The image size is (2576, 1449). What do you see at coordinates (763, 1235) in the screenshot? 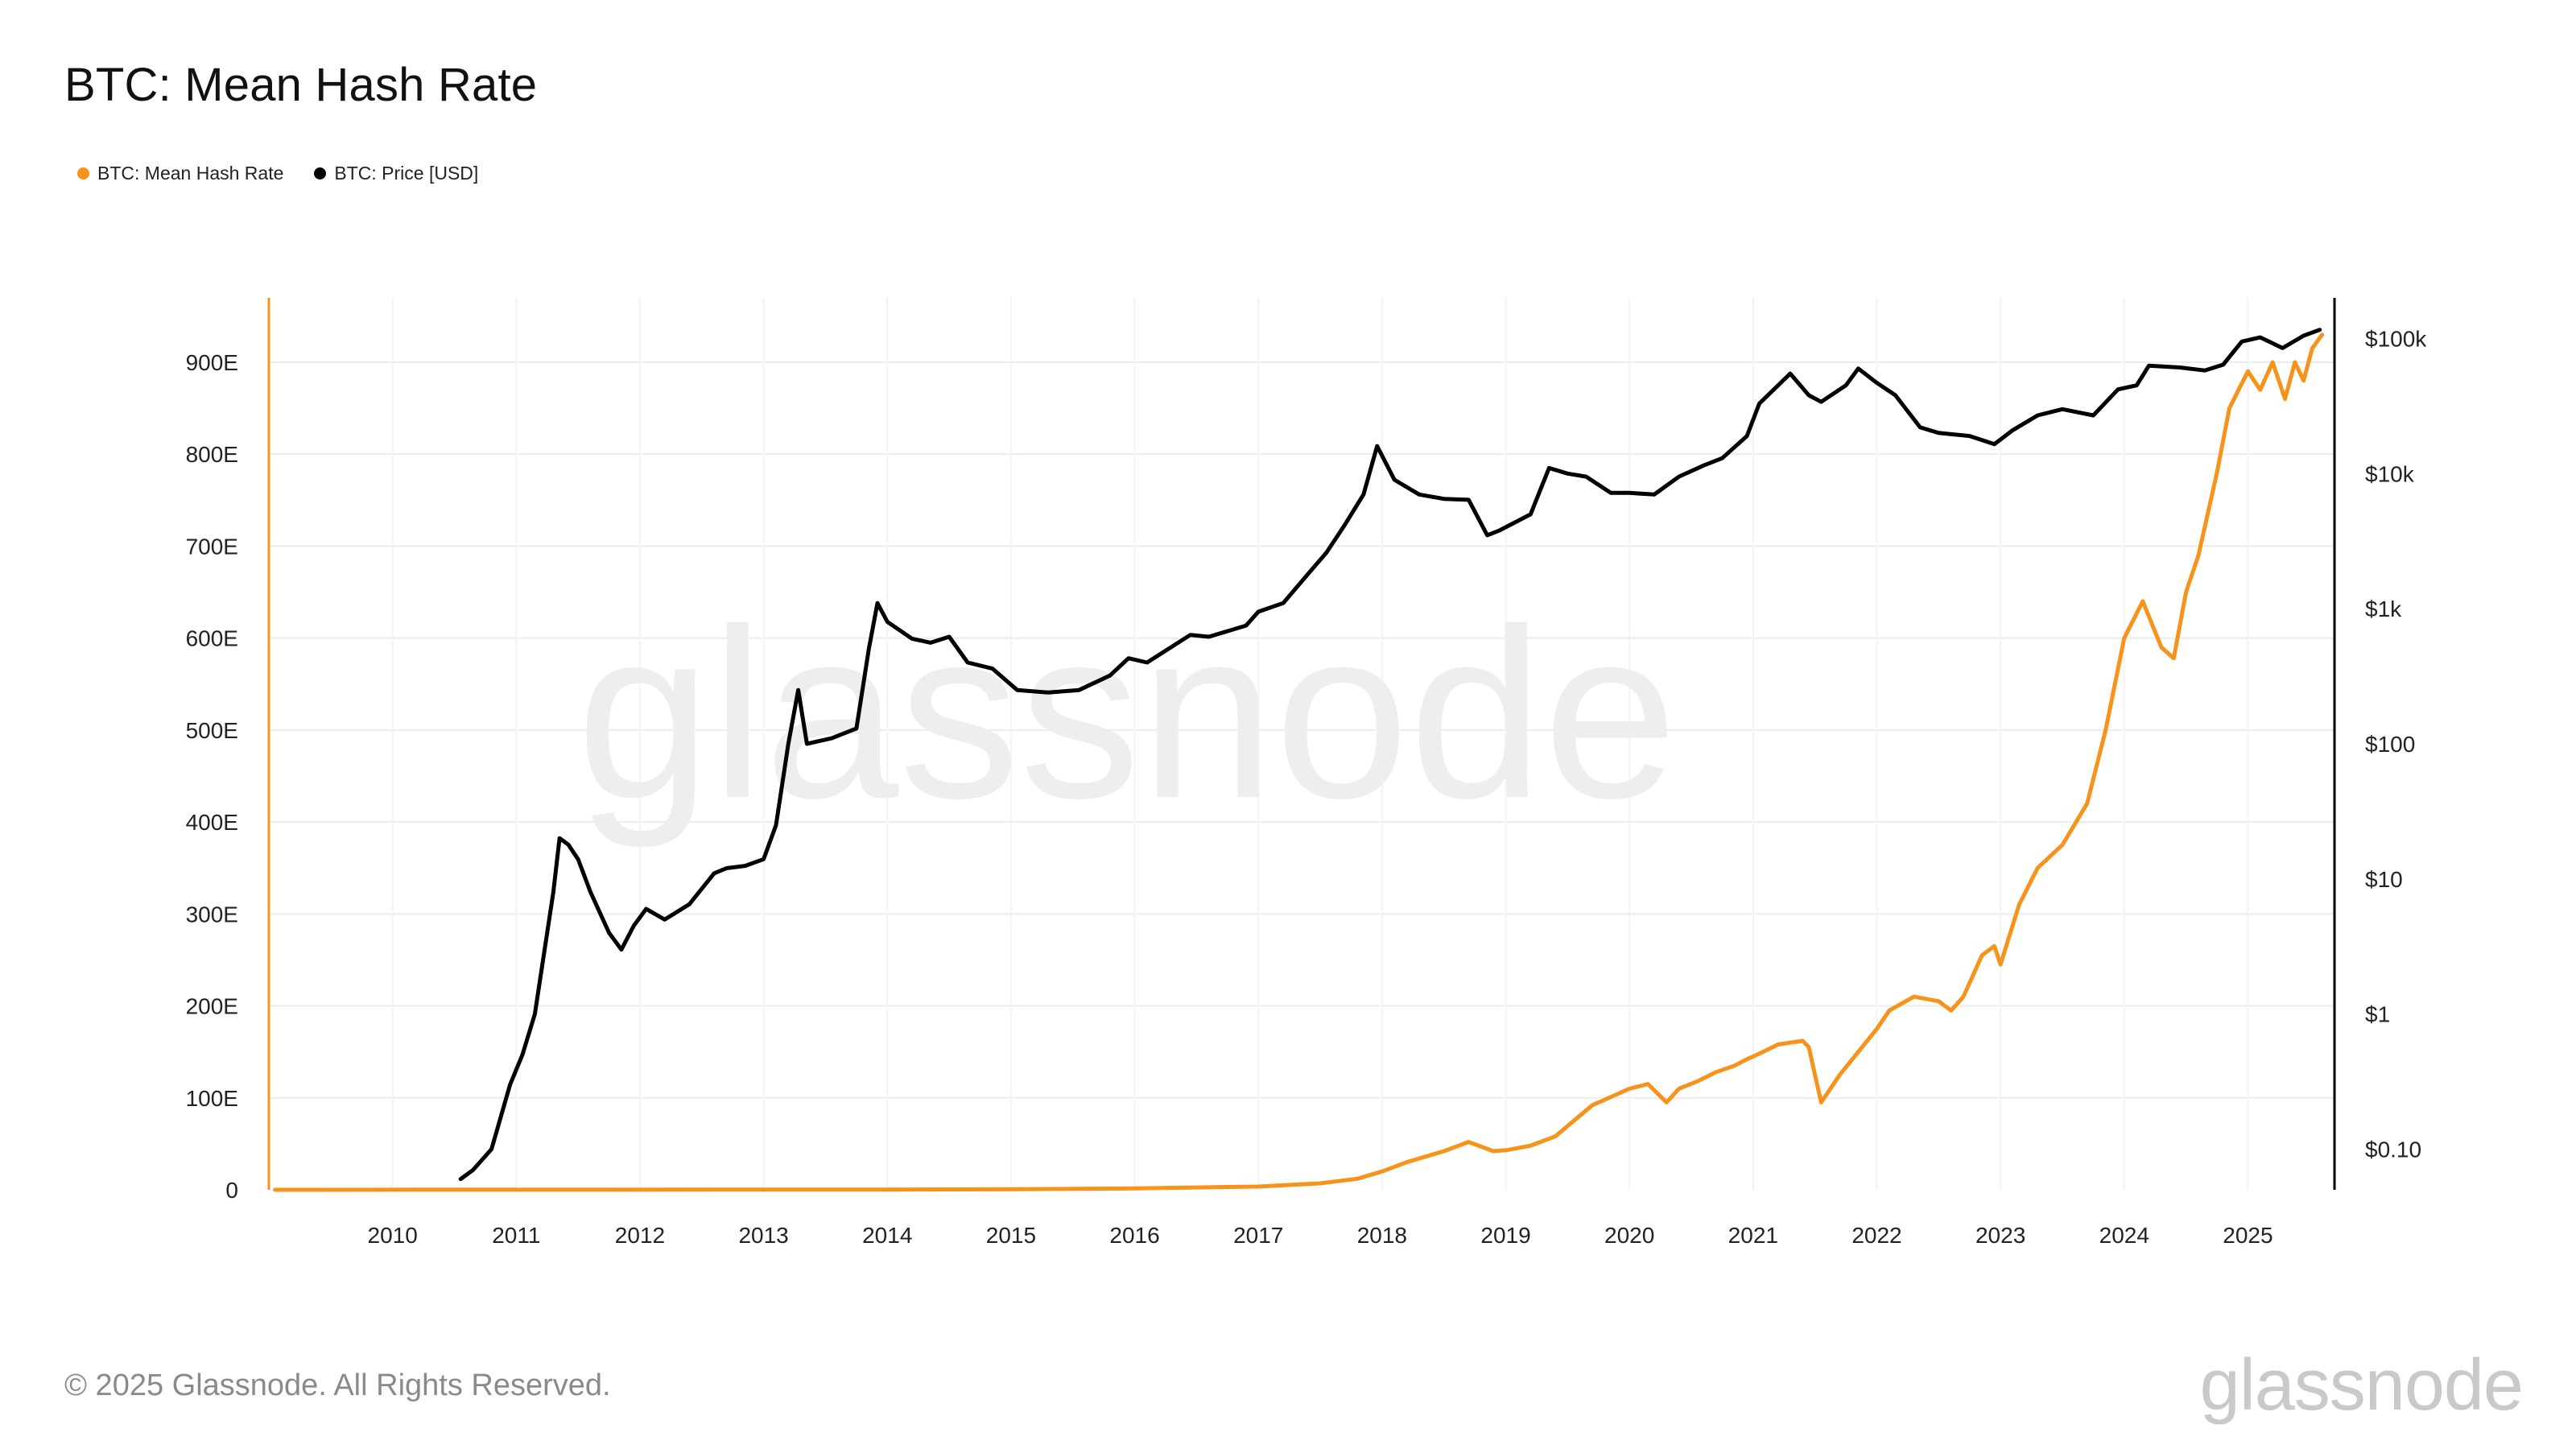
I see `x-tick-2013: 2013` at bounding box center [763, 1235].